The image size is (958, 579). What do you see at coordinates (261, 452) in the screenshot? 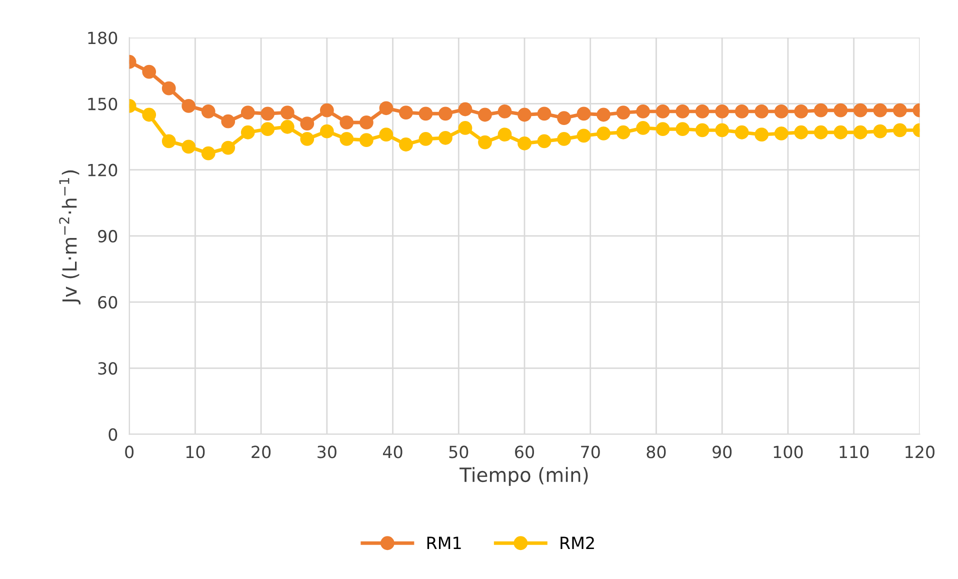
I see `x-tick-label: 20` at bounding box center [261, 452].